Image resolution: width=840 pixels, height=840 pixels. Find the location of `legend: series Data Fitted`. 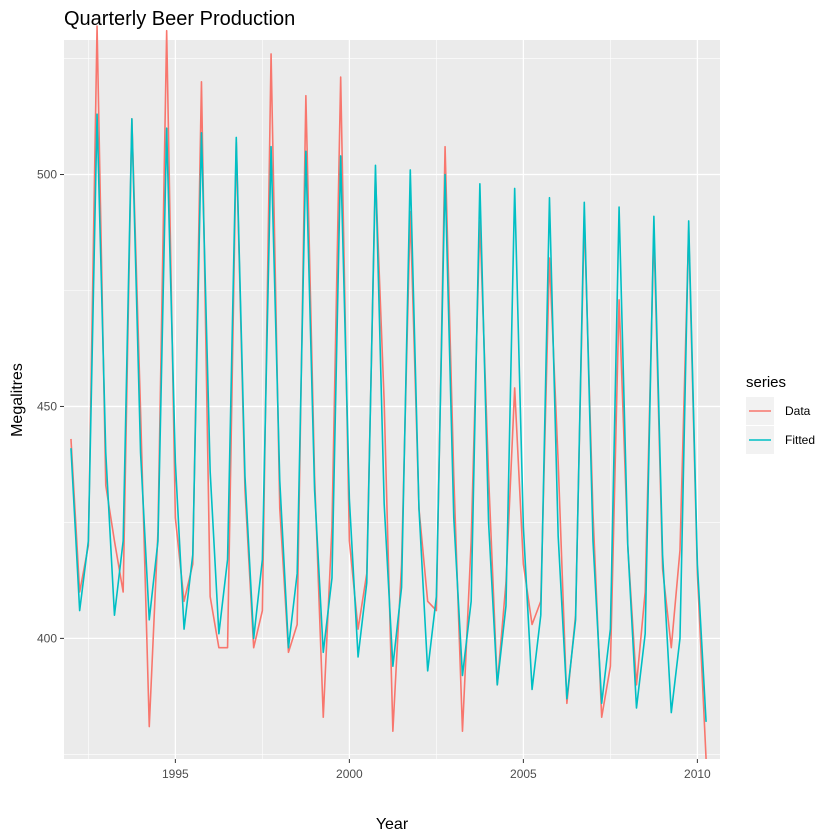

legend: series Data Fitted is located at coordinates (780, 414).